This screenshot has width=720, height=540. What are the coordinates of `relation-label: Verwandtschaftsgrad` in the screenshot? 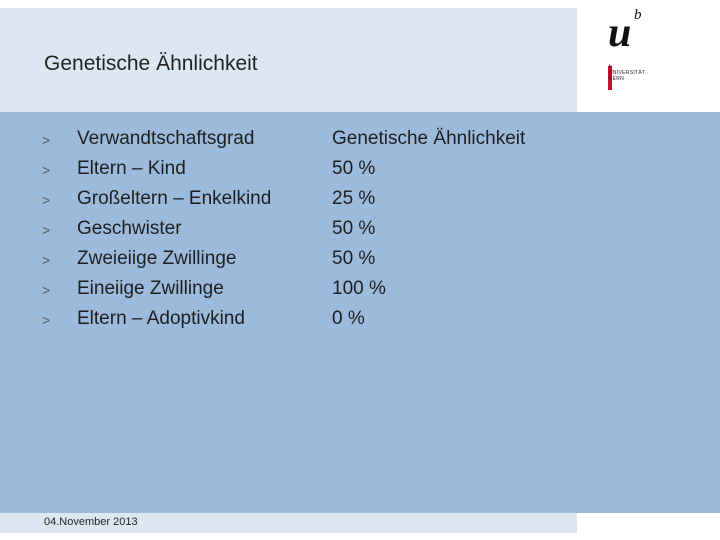 It's located at (166, 138).